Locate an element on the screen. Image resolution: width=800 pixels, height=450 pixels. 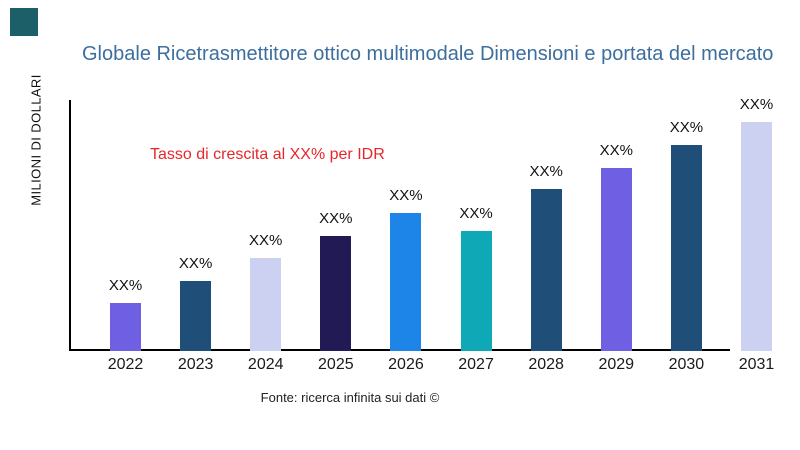
x-tick-label-2031: 2031 is located at coordinates (756, 364).